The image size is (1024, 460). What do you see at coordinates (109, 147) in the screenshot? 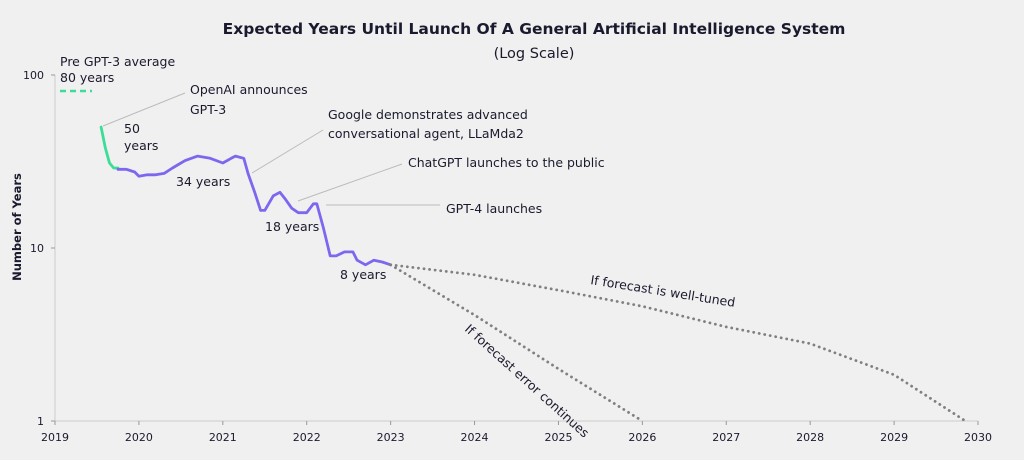
I see `series-line-pre-gpt3` at bounding box center [109, 147].